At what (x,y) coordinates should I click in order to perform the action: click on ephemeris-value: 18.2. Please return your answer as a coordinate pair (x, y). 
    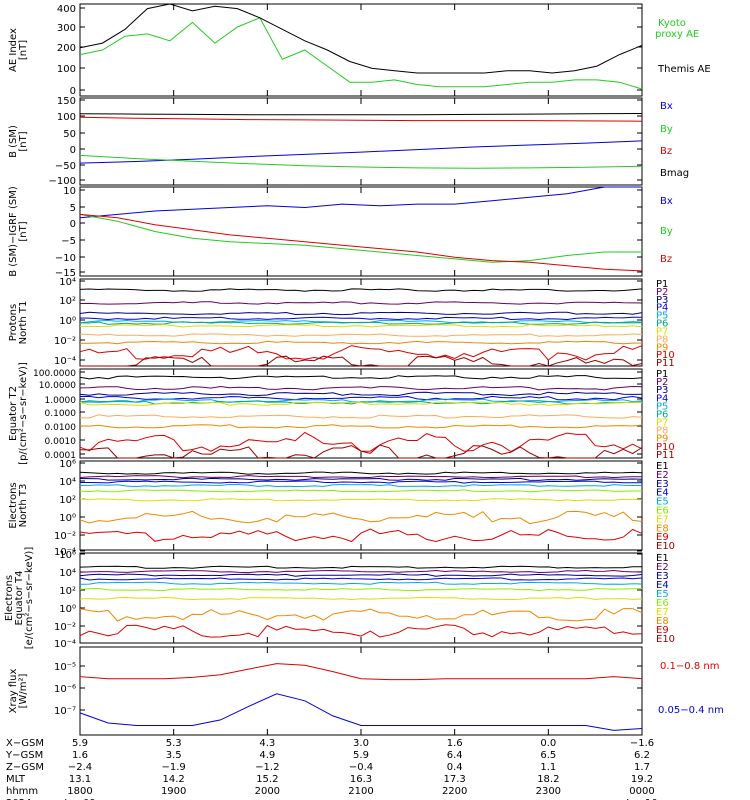
    Looking at the image, I should click on (548, 779).